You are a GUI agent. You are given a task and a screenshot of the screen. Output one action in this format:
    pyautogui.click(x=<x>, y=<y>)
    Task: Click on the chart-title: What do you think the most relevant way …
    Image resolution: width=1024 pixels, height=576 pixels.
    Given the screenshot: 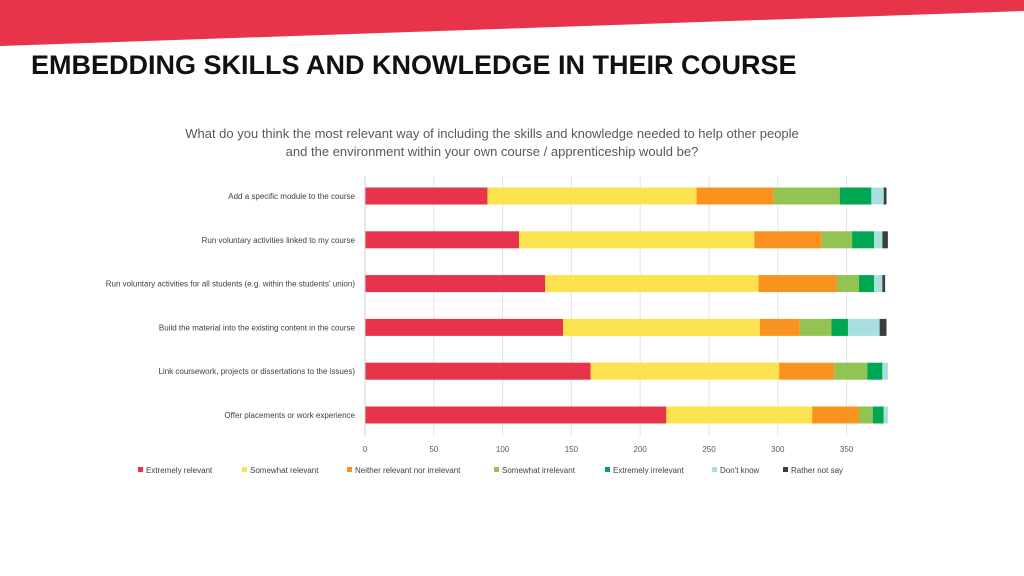 What is the action you would take?
    pyautogui.click(x=492, y=143)
    